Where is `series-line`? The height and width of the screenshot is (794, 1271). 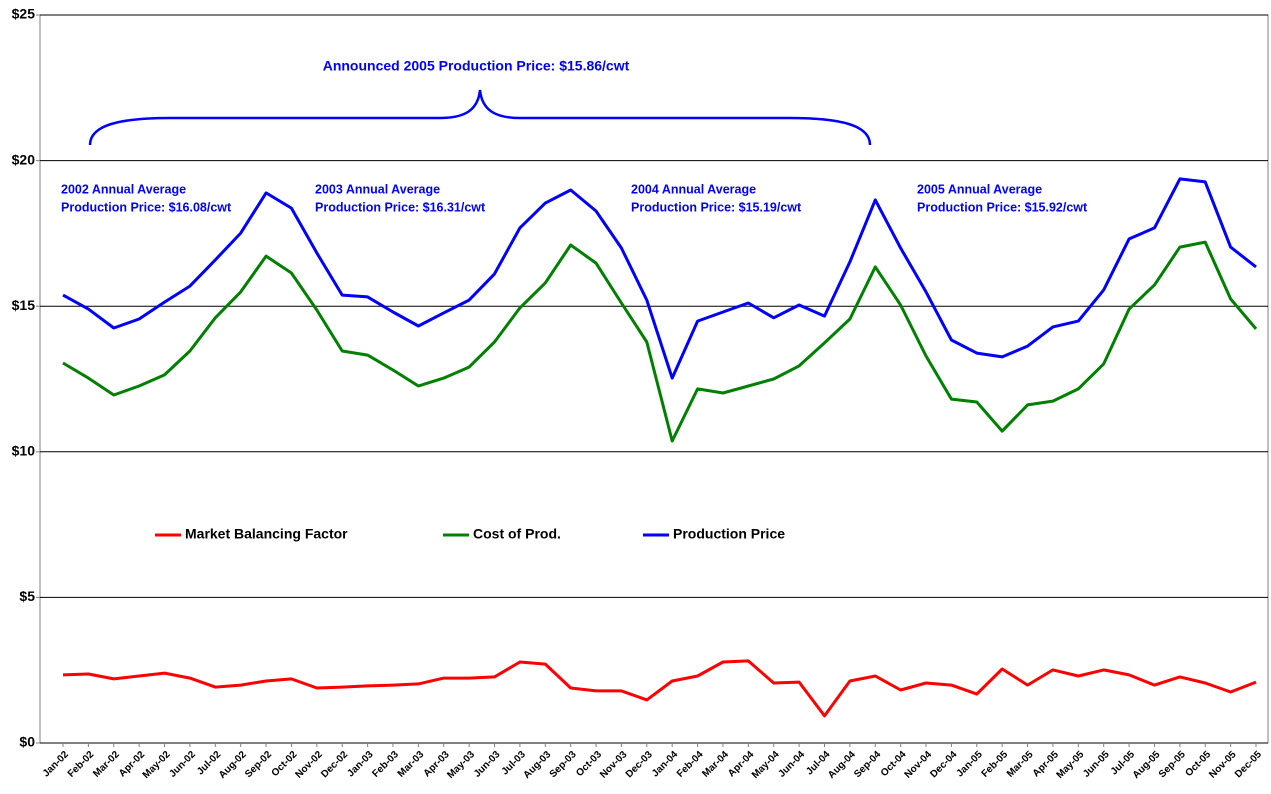
series-line is located at coordinates (659, 688).